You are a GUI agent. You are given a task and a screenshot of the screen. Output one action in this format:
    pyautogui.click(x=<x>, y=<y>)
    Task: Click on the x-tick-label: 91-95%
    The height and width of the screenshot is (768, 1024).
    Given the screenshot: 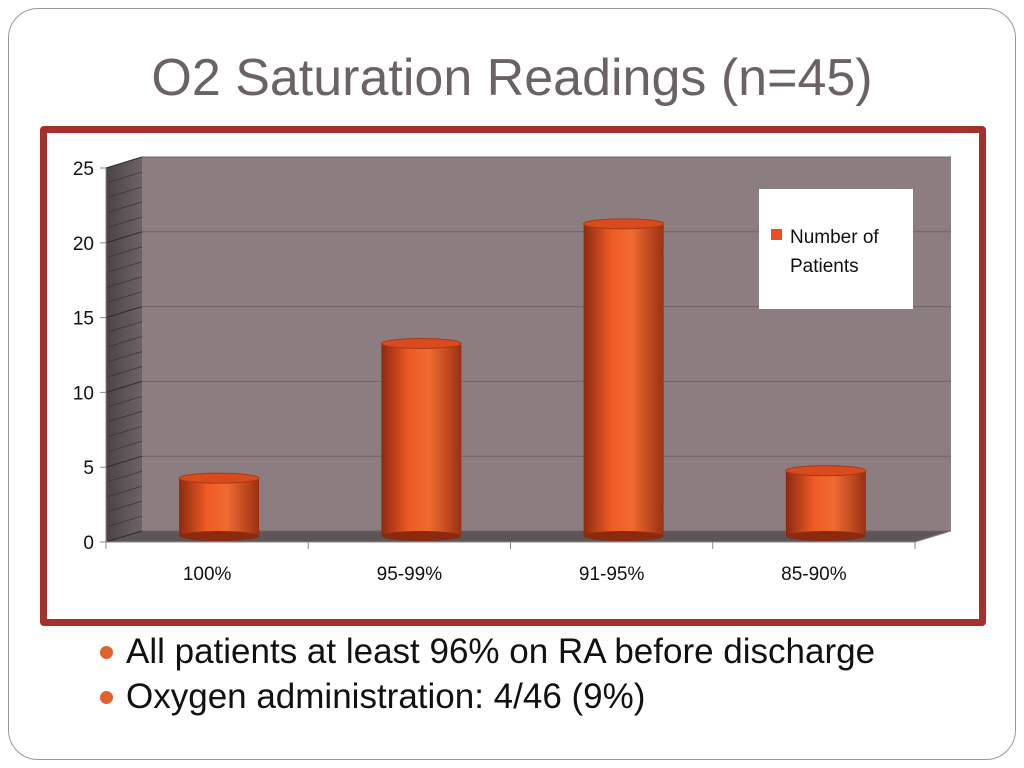 What is the action you would take?
    pyautogui.click(x=612, y=574)
    